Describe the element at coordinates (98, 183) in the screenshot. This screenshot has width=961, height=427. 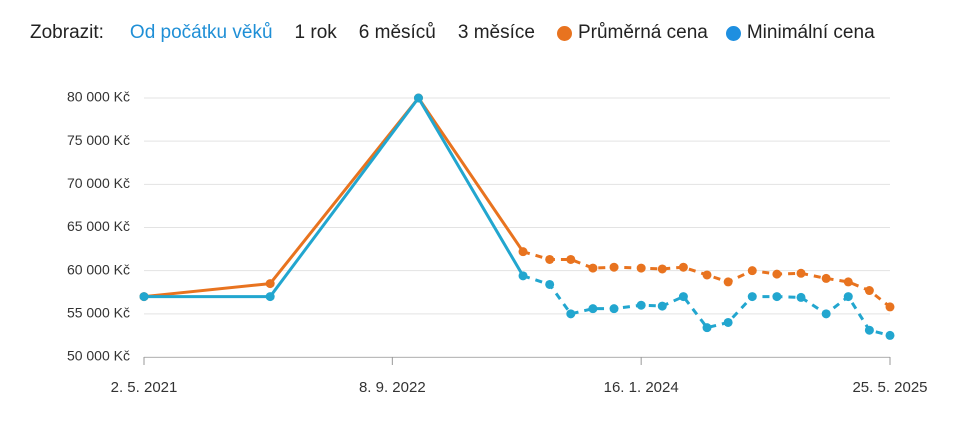
I see `y-tick-label: 70 000 Kč` at that location.